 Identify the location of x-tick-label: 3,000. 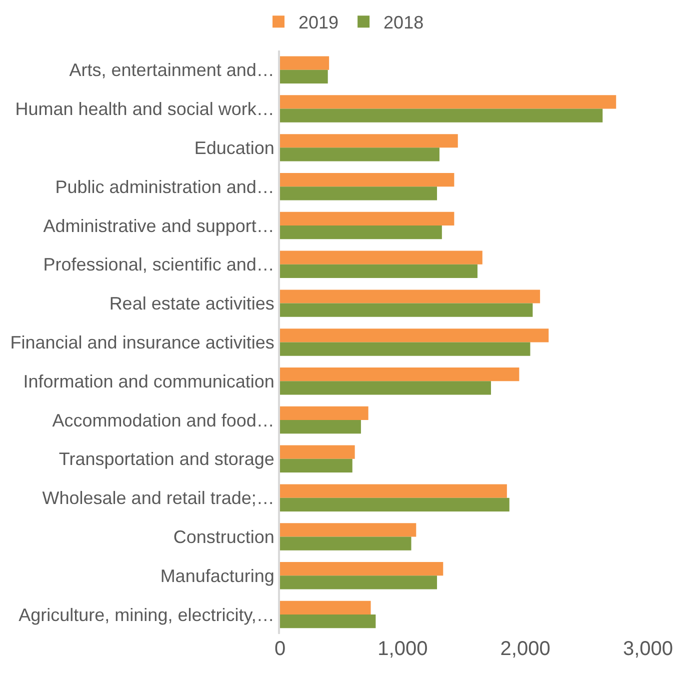
(648, 649).